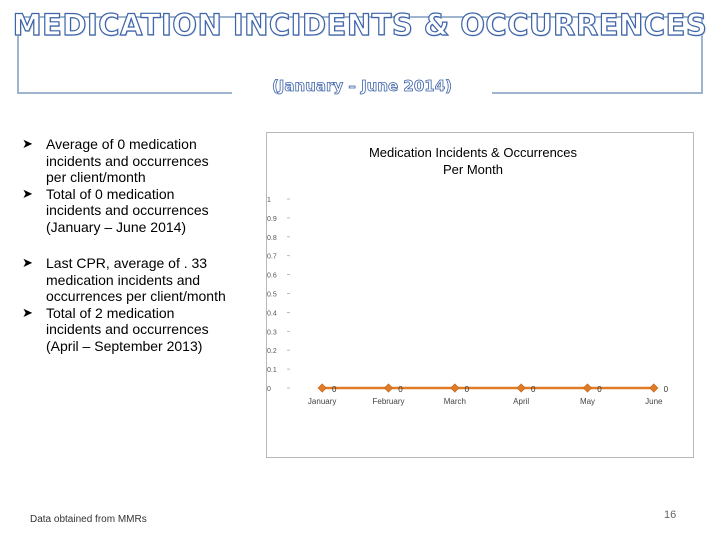 This screenshot has width=720, height=540. Describe the element at coordinates (269, 200) in the screenshot. I see `y-tick-label: 1` at that location.